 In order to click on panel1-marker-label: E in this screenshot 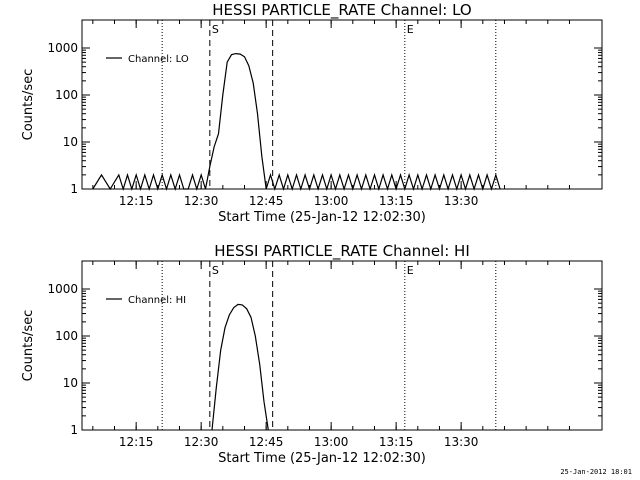, I will do `click(410, 29)`.